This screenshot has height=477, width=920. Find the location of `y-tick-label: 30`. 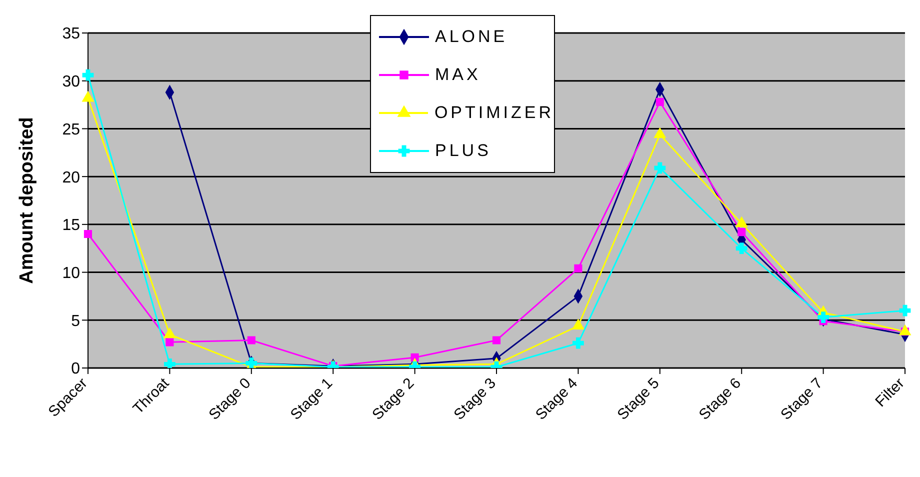

y-tick-label: 30 is located at coordinates (71, 82).